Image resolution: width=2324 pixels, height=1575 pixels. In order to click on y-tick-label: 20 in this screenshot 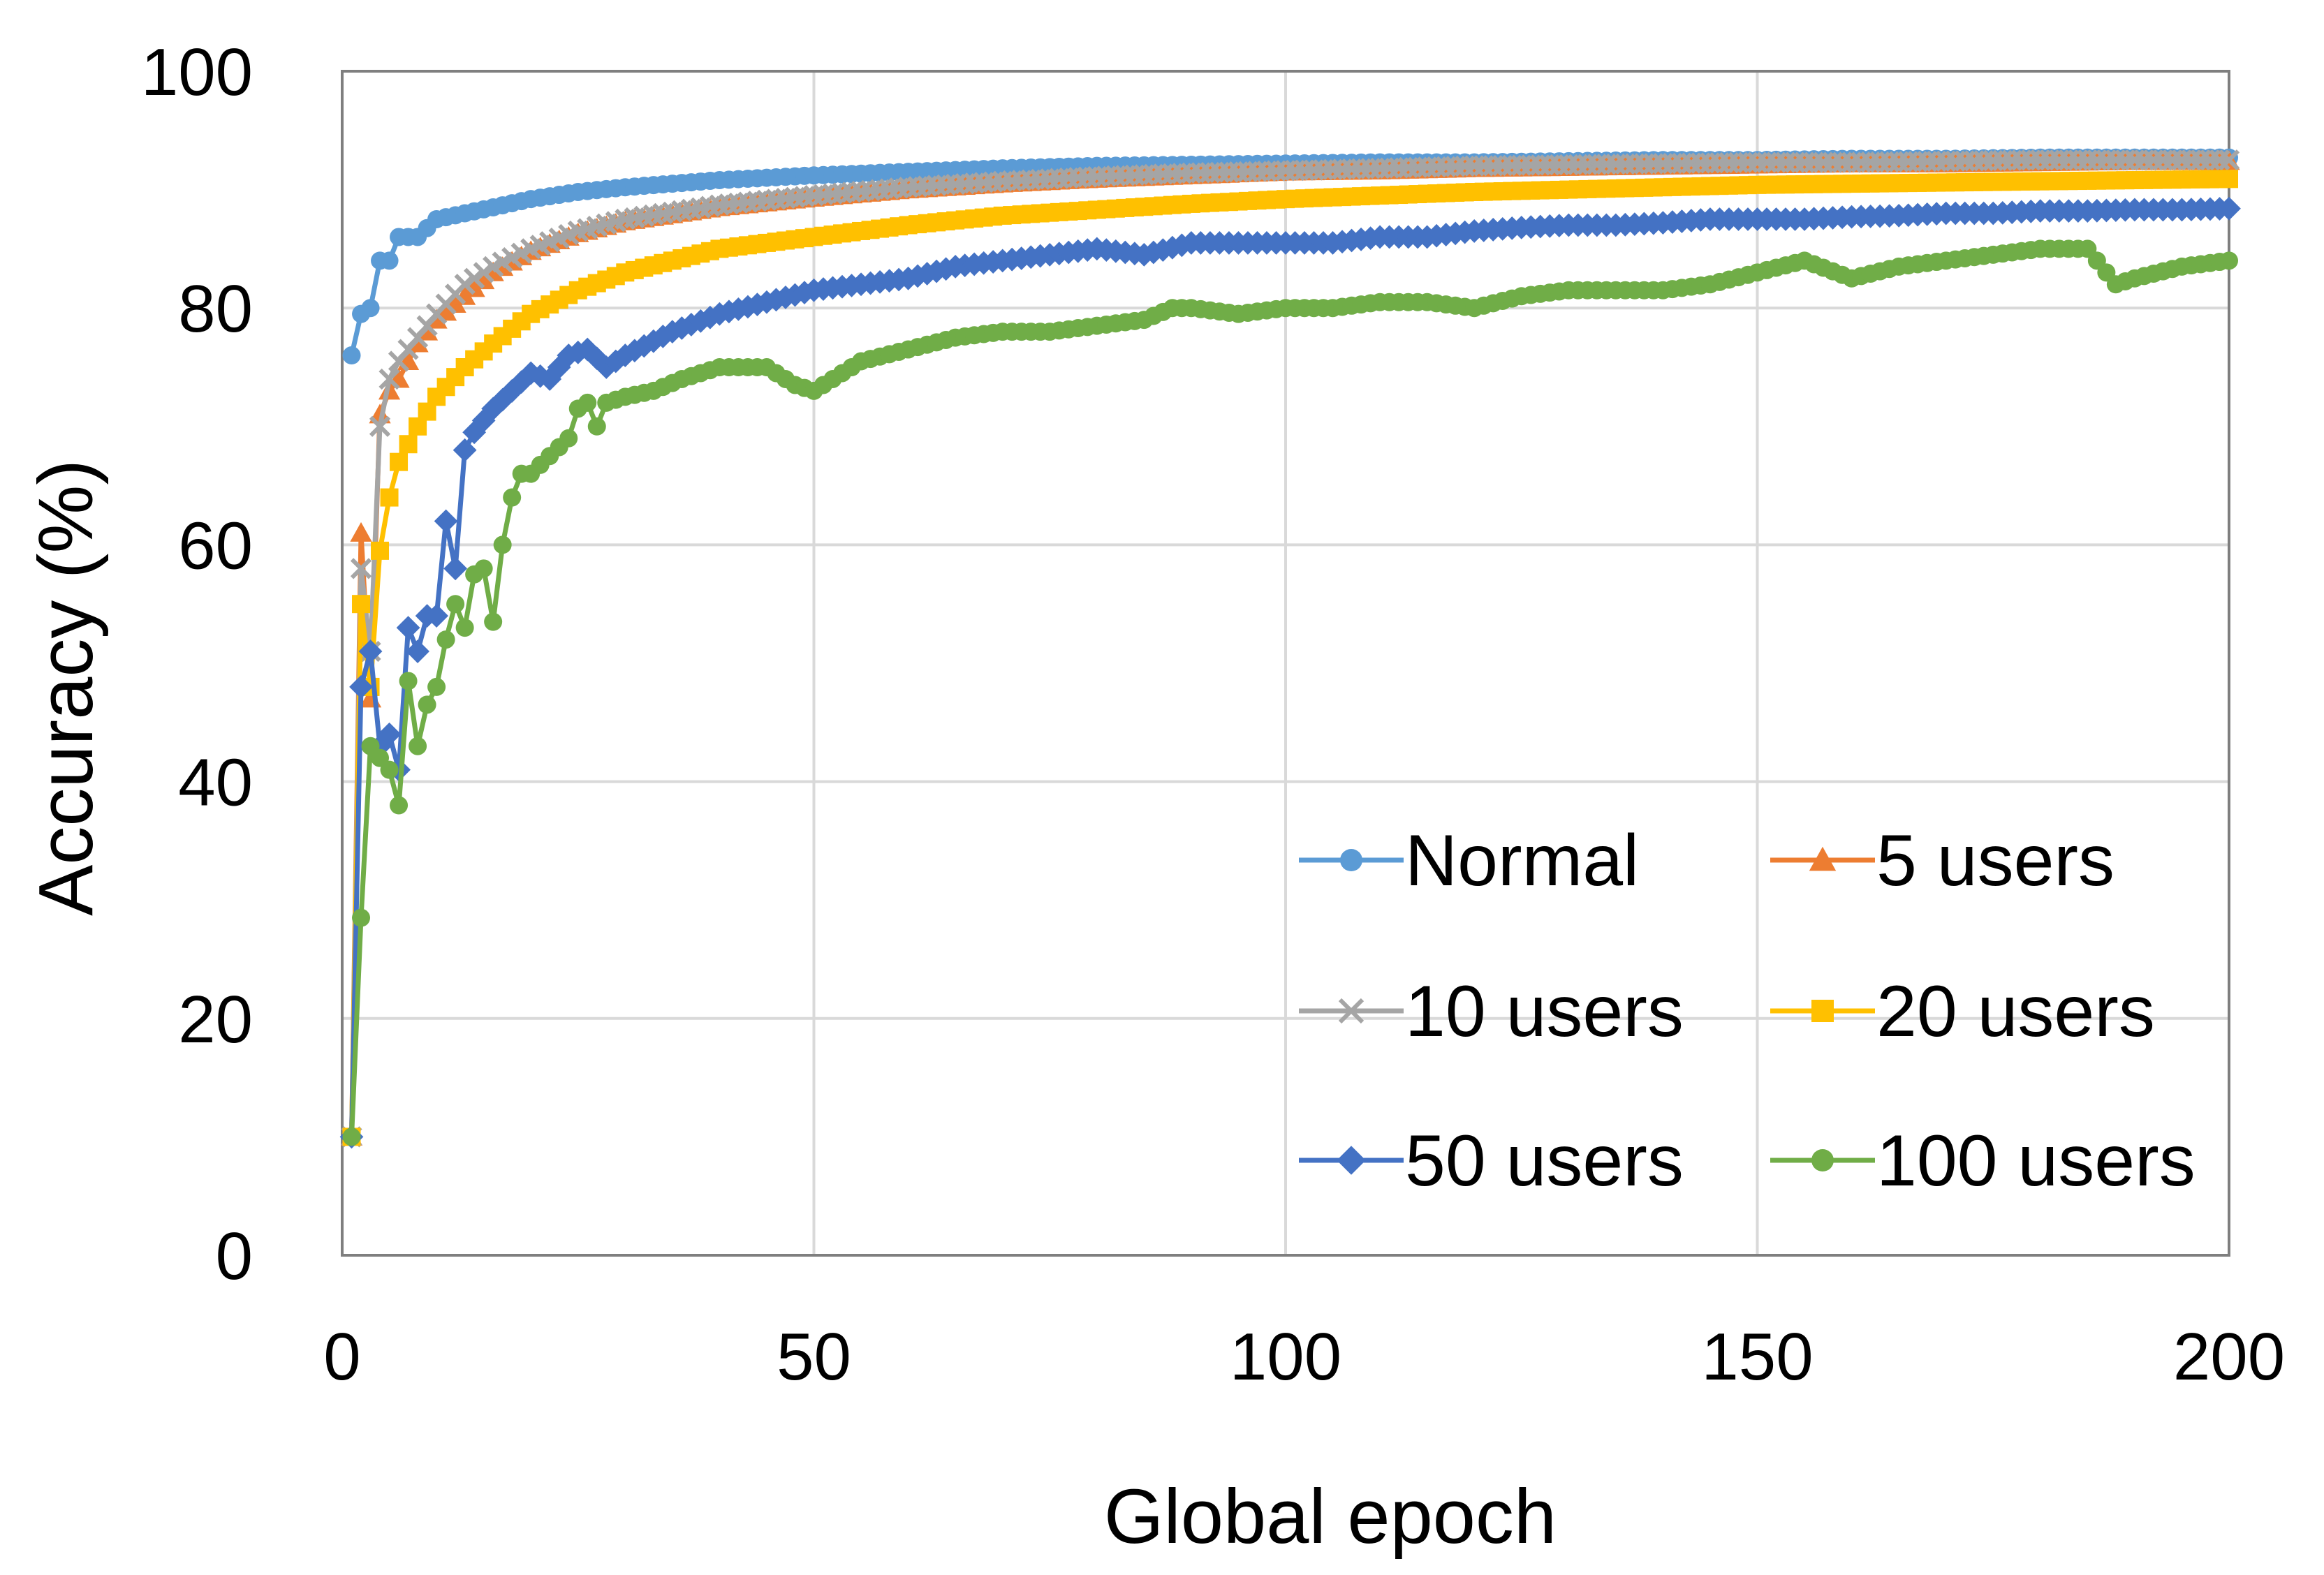, I will do `click(216, 1019)`.